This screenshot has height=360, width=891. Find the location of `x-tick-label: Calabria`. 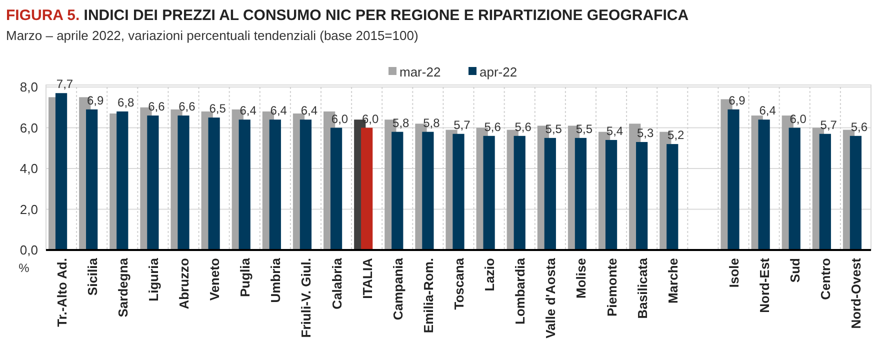

x-tick-label: Calabria is located at coordinates (336, 283).